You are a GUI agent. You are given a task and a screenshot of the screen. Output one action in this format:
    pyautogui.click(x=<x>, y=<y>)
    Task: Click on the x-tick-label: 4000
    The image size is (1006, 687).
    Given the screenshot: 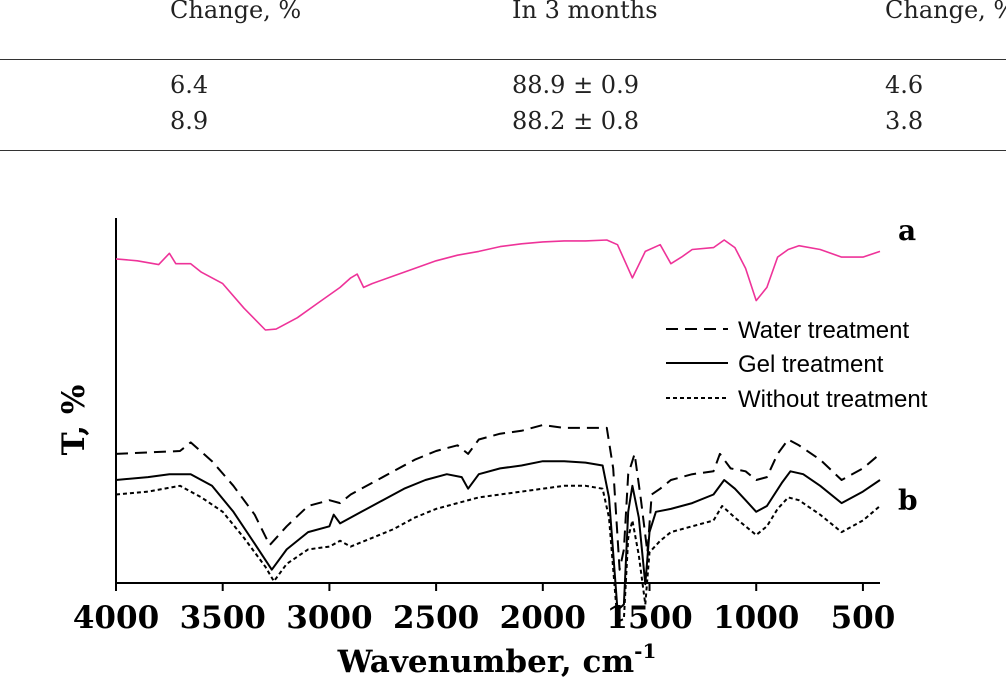 What is the action you would take?
    pyautogui.click(x=116, y=618)
    